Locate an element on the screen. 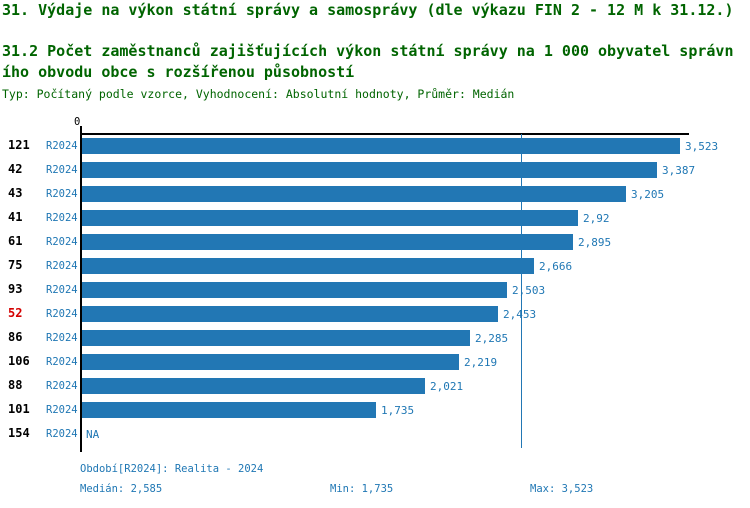 The image size is (750, 508). footer-min-stat: Min: 1,735 is located at coordinates (362, 489).